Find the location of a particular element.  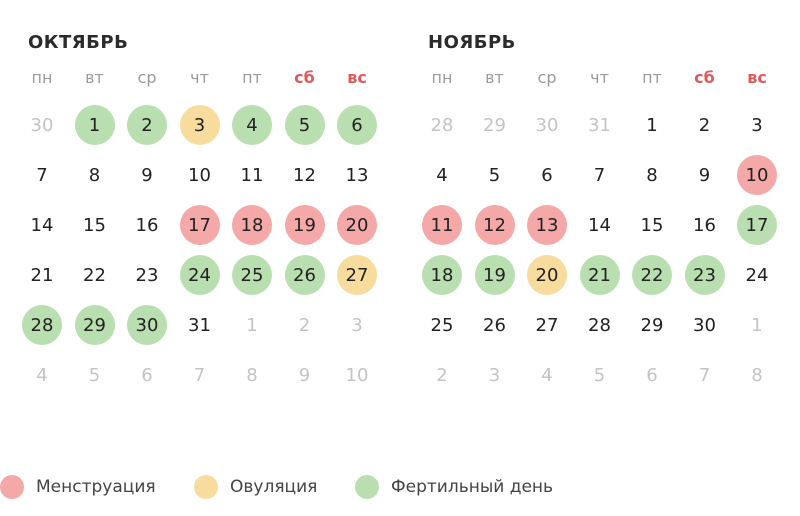

legend-label: Овуляция is located at coordinates (274, 487).